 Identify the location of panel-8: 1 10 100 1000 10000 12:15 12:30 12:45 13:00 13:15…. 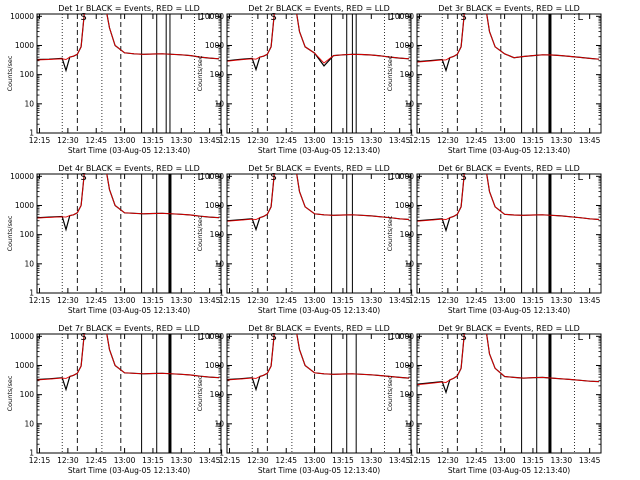
(304, 399).